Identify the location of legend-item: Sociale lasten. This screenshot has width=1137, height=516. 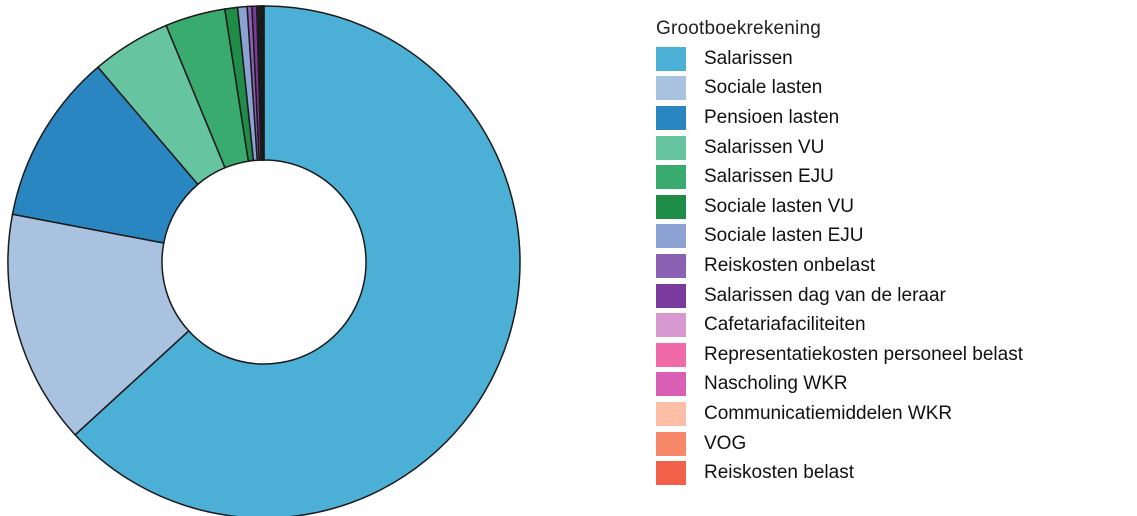
(839, 89).